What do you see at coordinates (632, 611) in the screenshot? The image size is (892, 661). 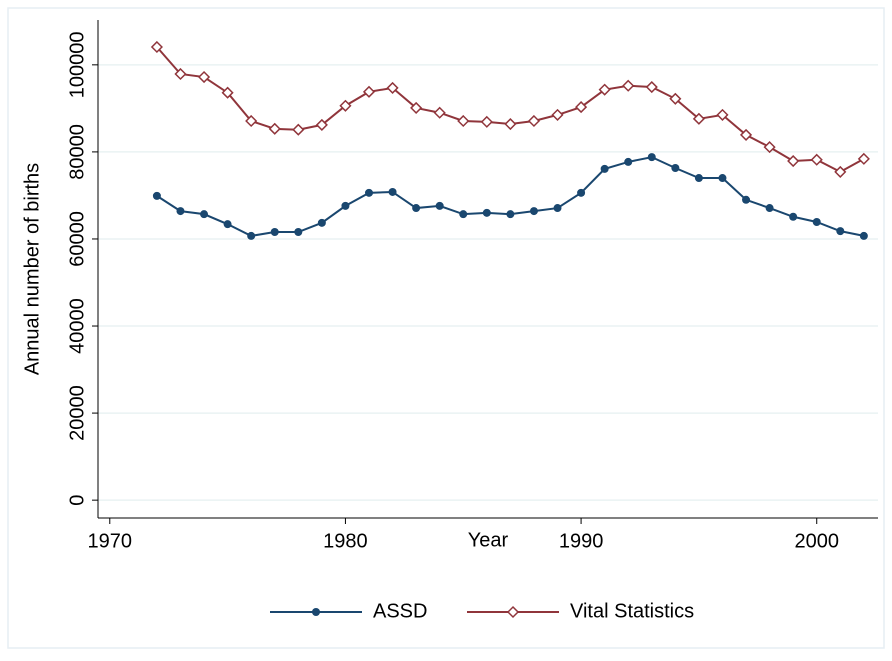 I see `legend-label: Vital Statistics` at bounding box center [632, 611].